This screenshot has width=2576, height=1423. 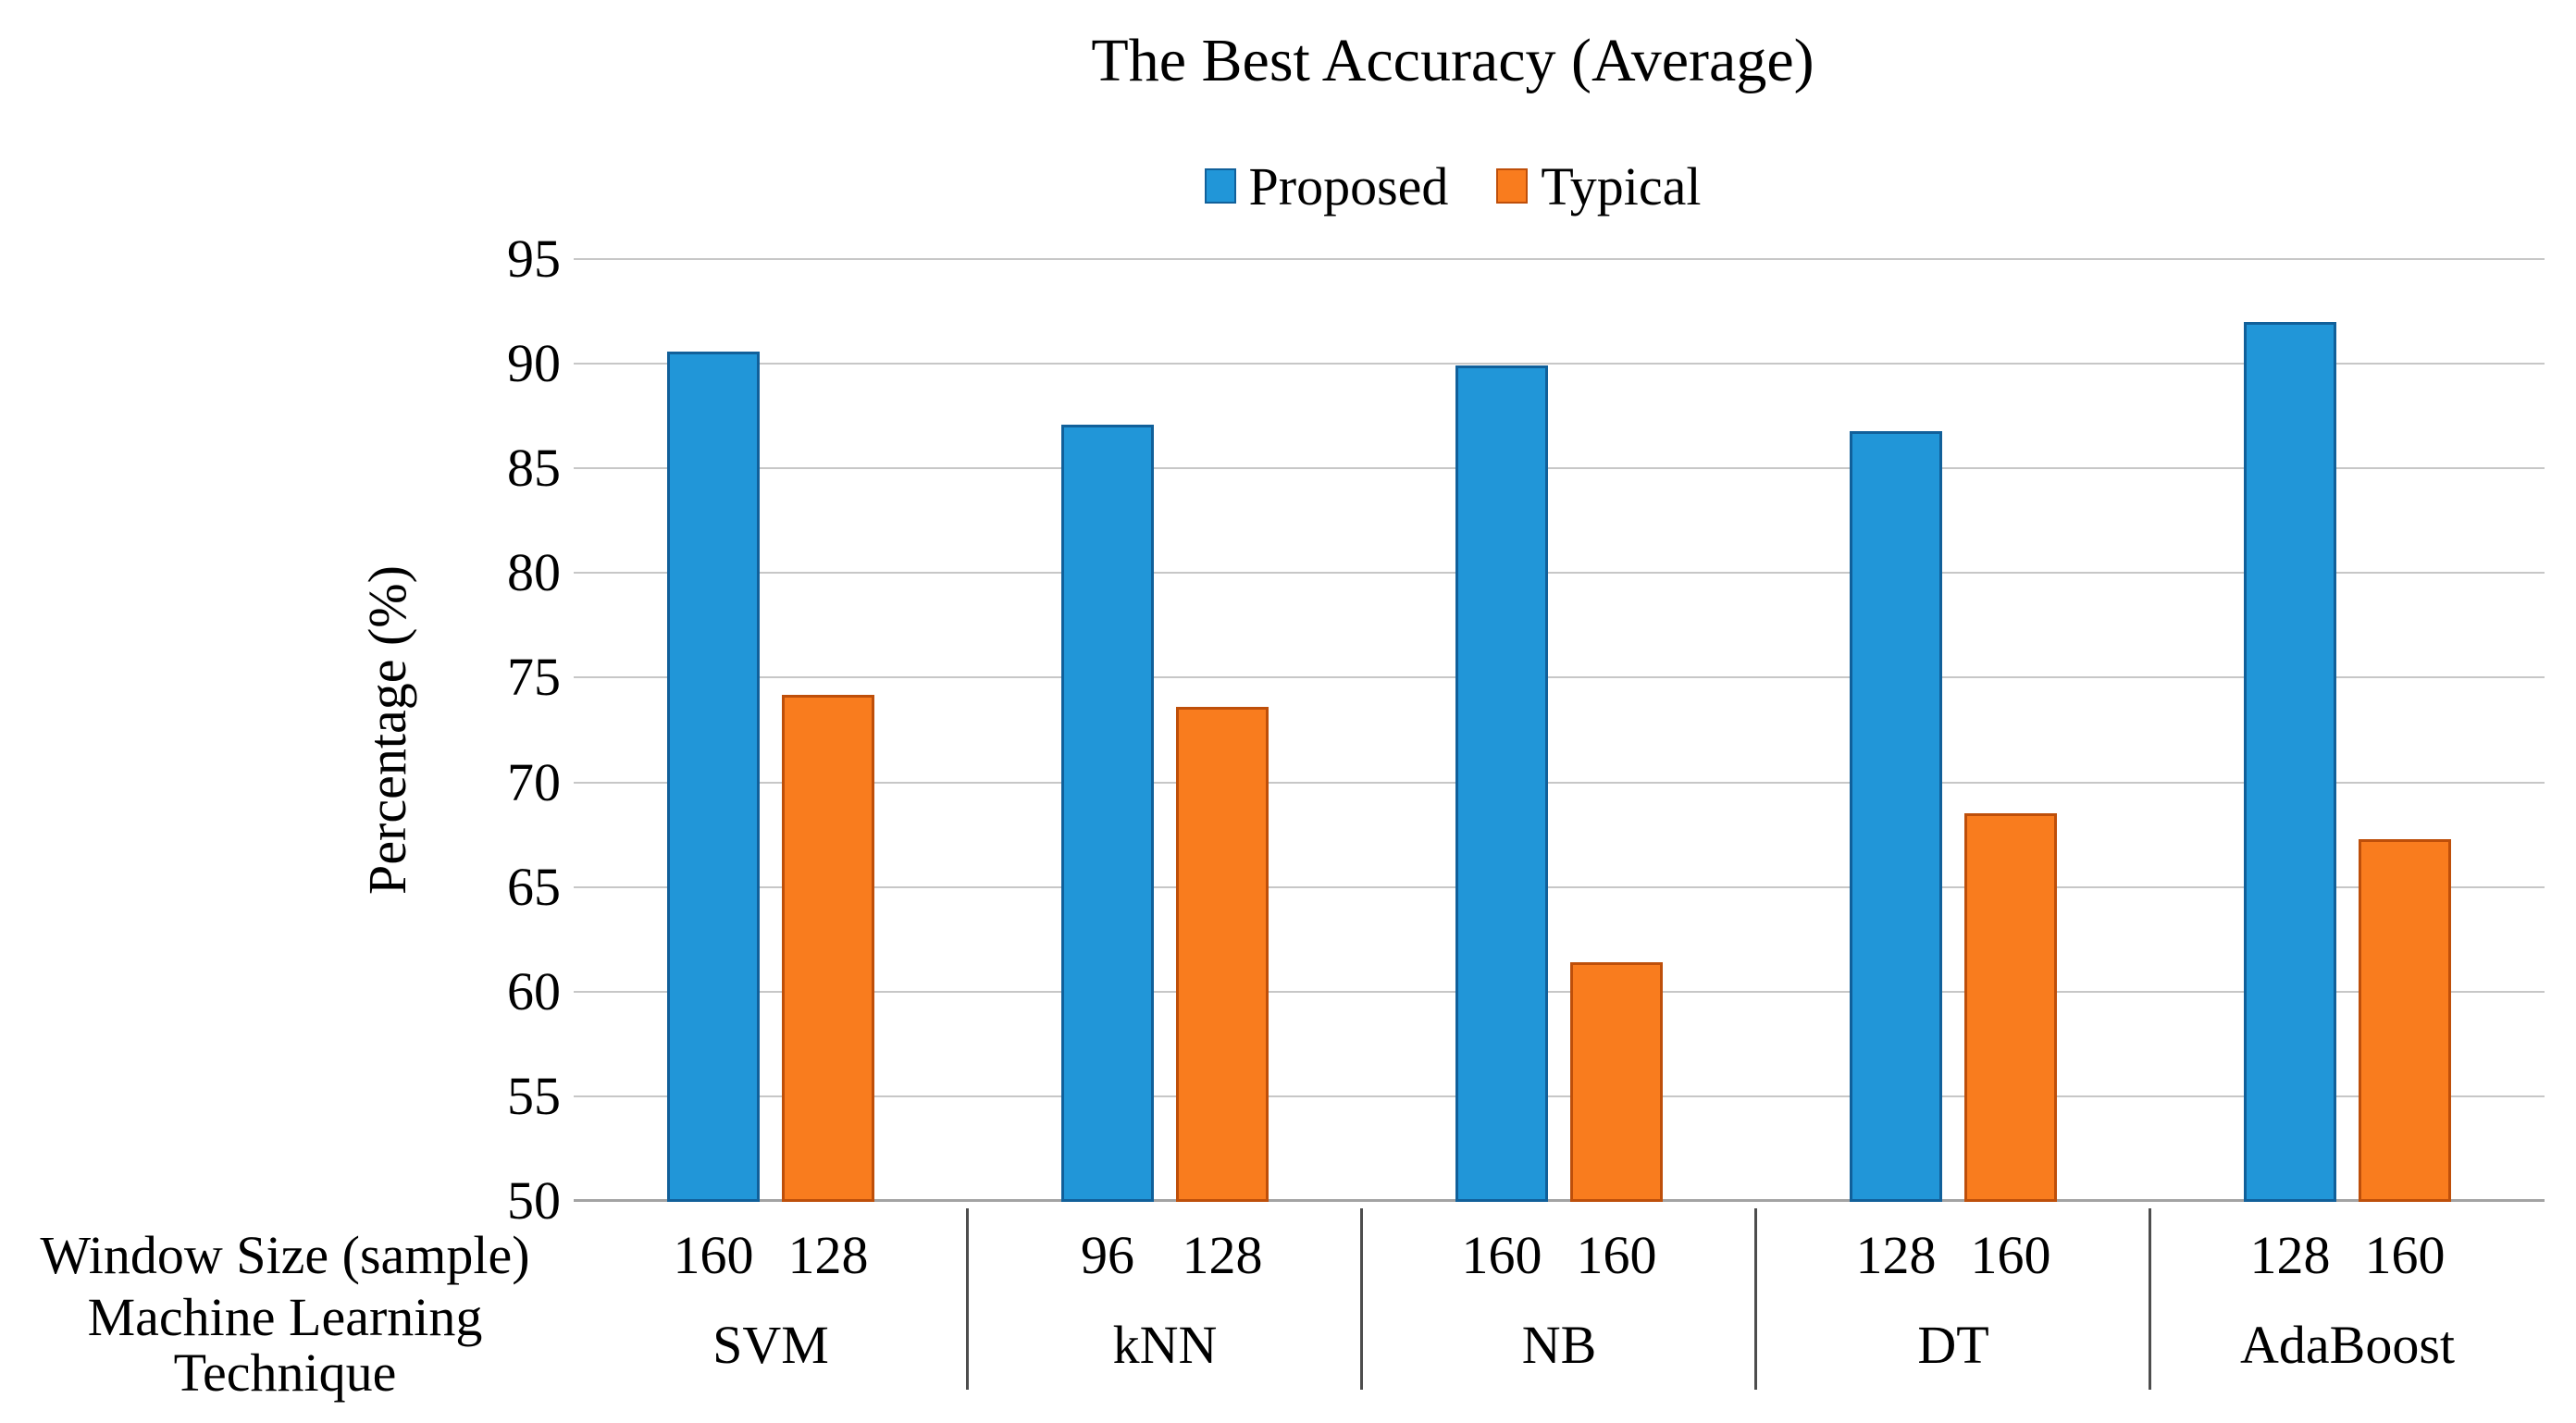 What do you see at coordinates (1348, 186) in the screenshot?
I see `legend-label-proposed: Proposed` at bounding box center [1348, 186].